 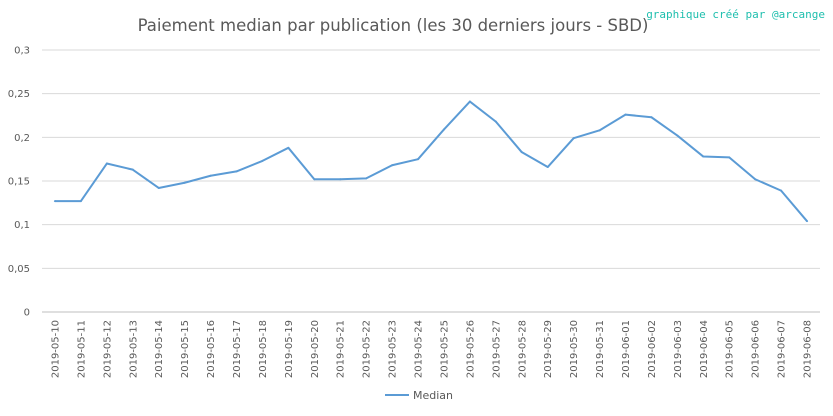 What do you see at coordinates (22, 51) in the screenshot?
I see `y-tick-label: 0,3` at bounding box center [22, 51].